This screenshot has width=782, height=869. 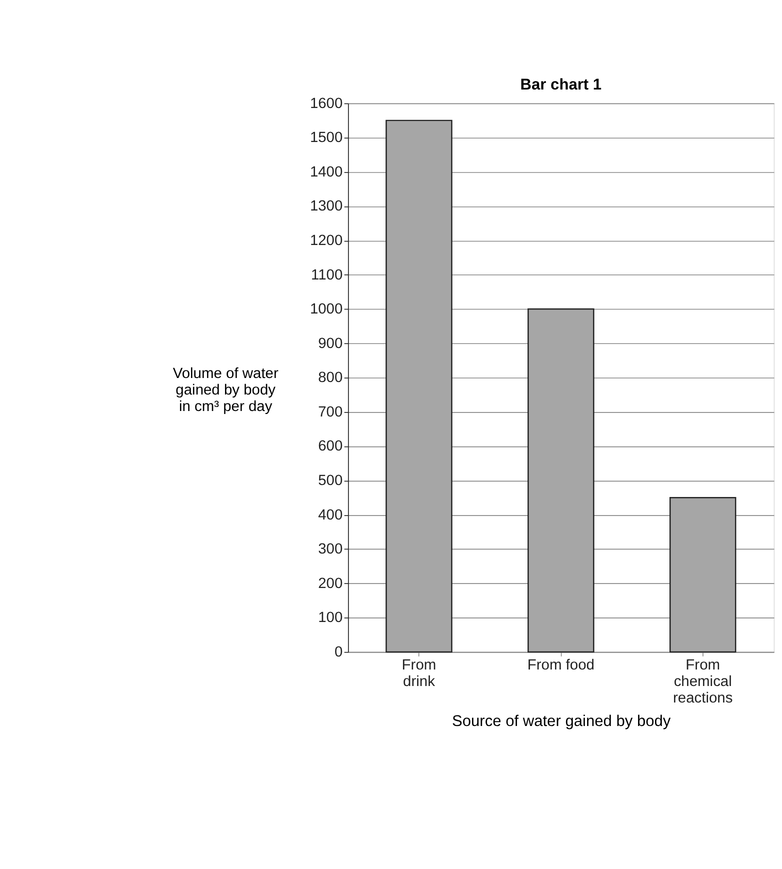 I want to click on y-tick-label: 200, so click(x=330, y=584).